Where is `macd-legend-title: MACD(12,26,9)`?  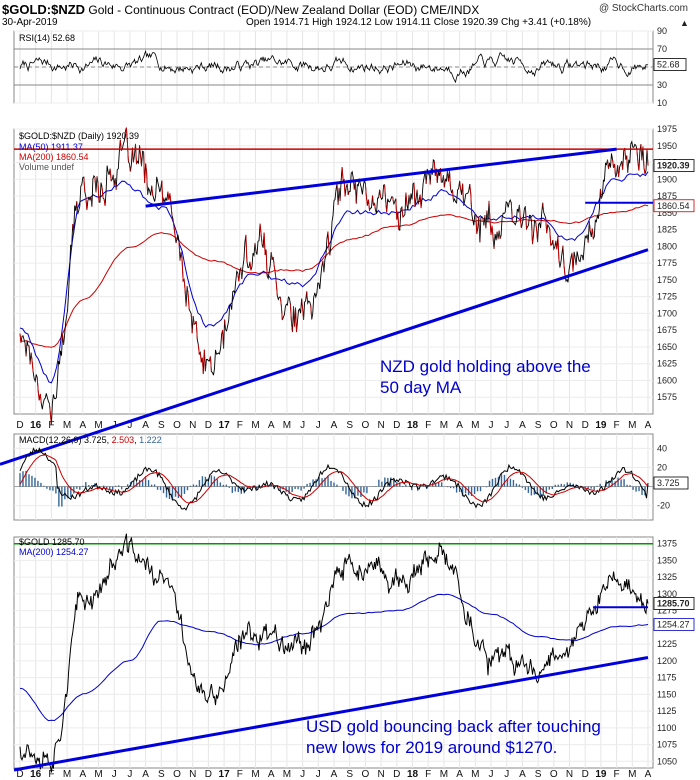 macd-legend-title: MACD(12,26,9) is located at coordinates (50, 440).